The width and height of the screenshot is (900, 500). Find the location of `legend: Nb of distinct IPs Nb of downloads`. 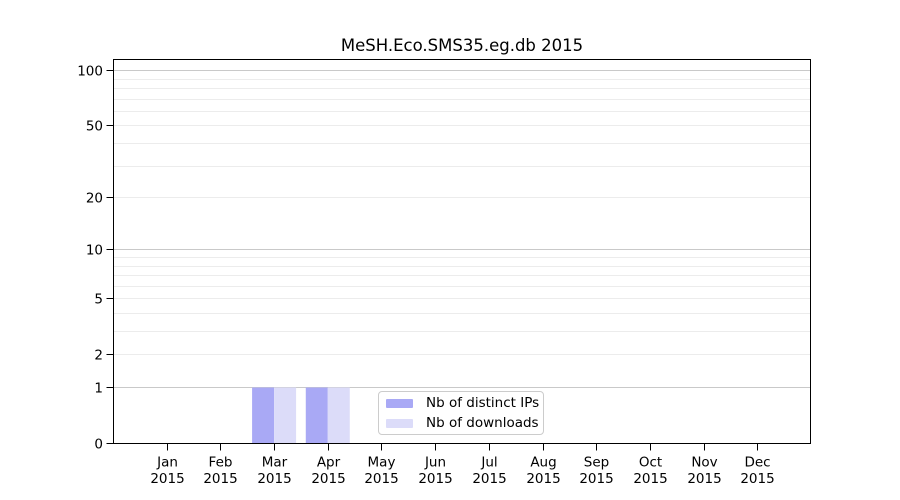

legend: Nb of distinct IPs Nb of downloads is located at coordinates (461, 413).